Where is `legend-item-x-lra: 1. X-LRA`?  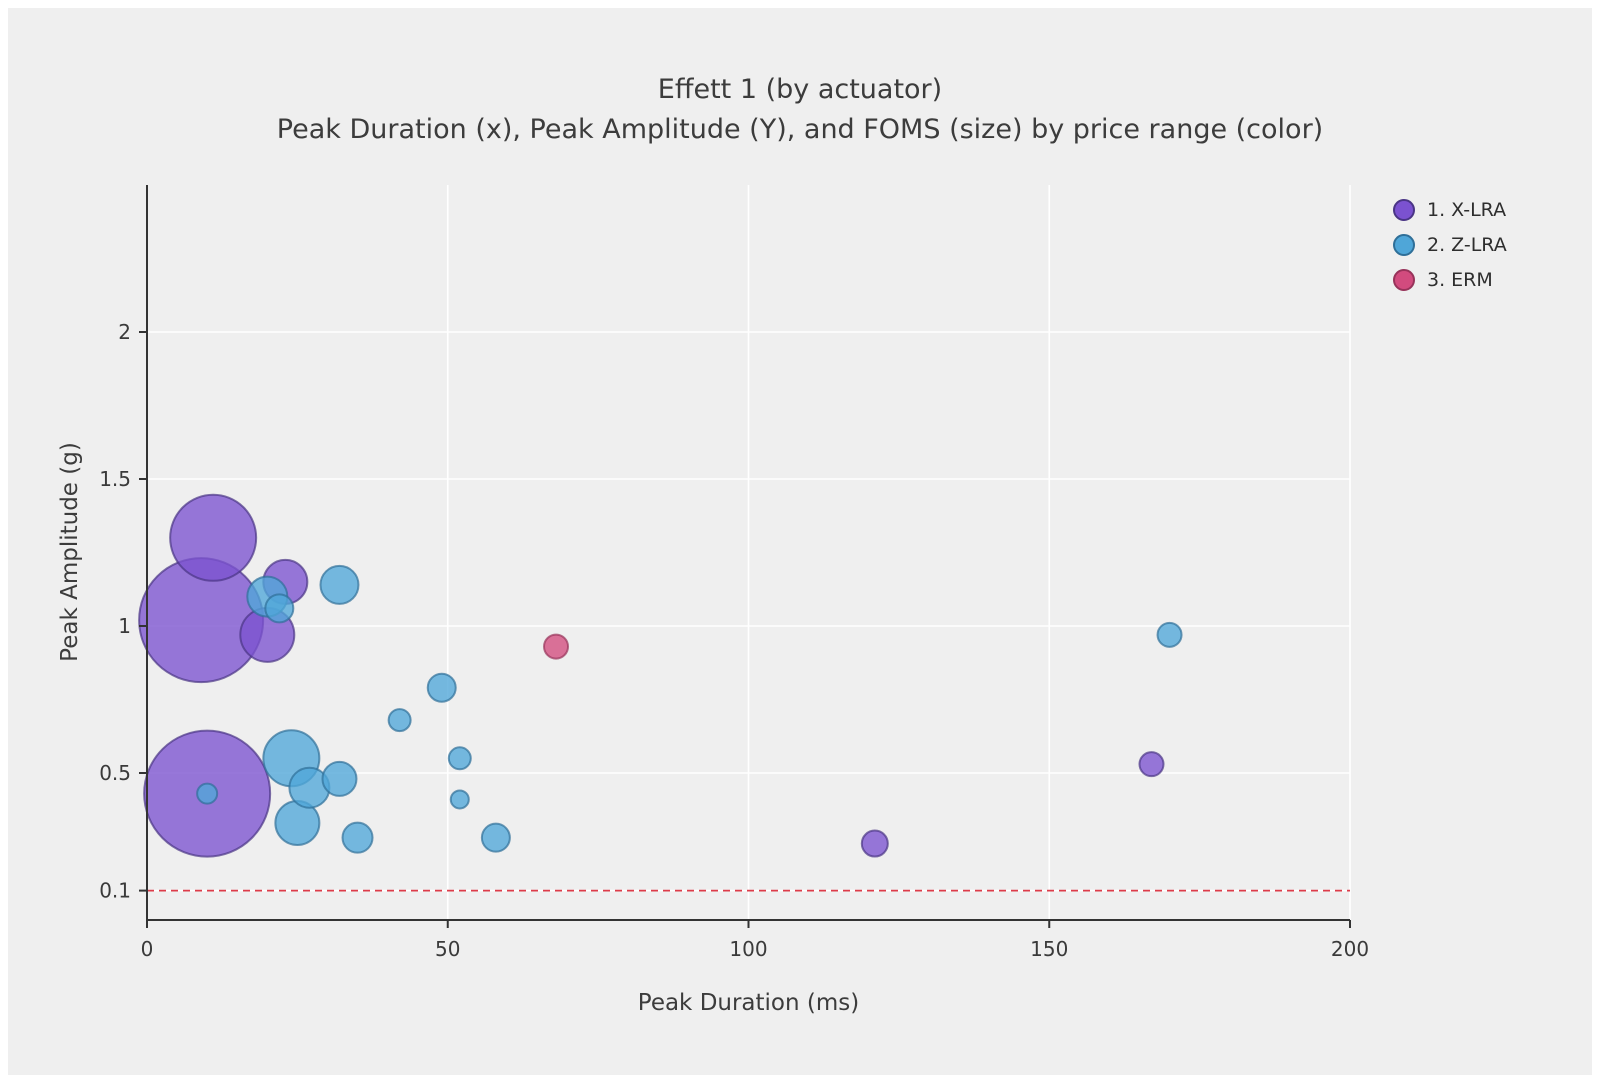 legend-item-x-lra: 1. X-LRA is located at coordinates (1450, 210).